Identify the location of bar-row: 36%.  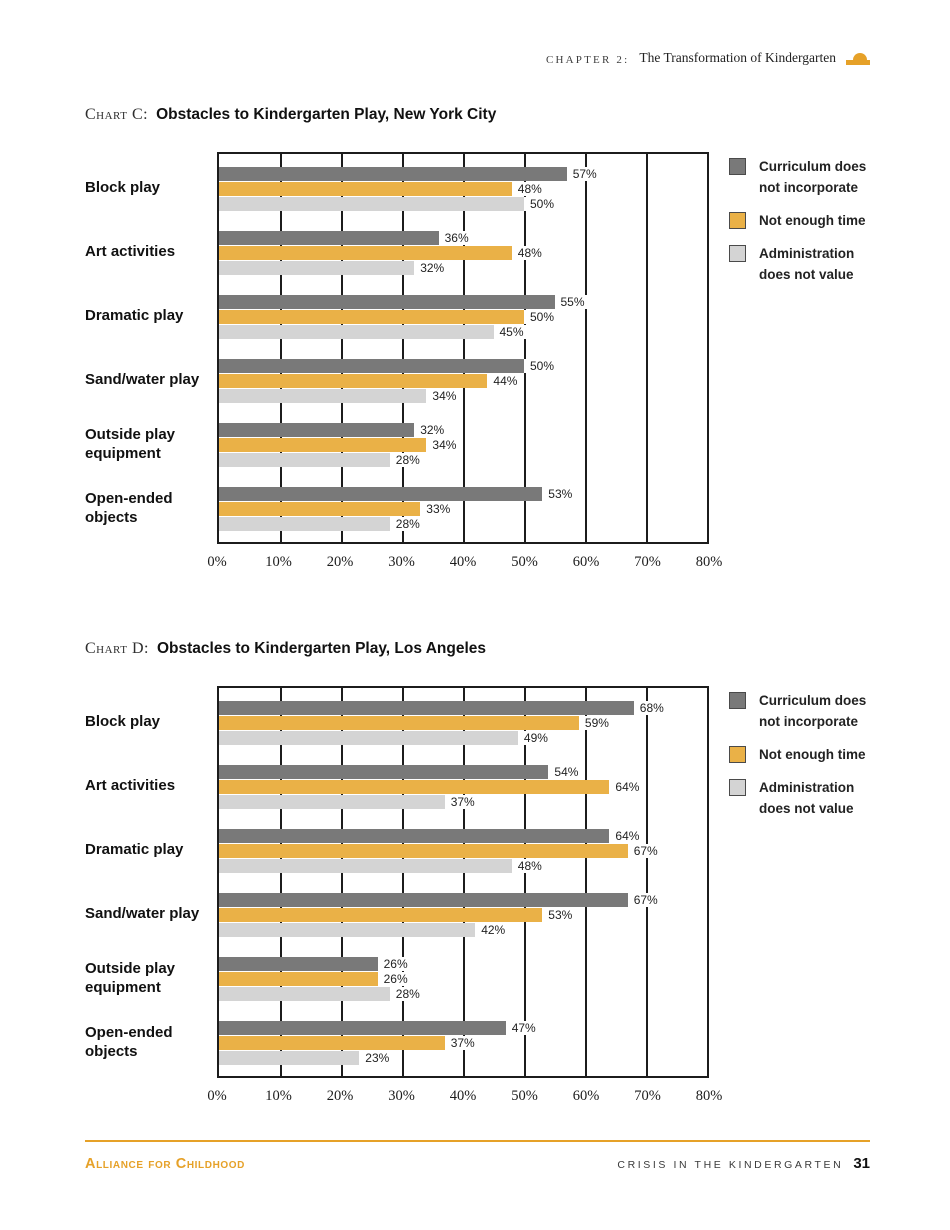
(463, 238).